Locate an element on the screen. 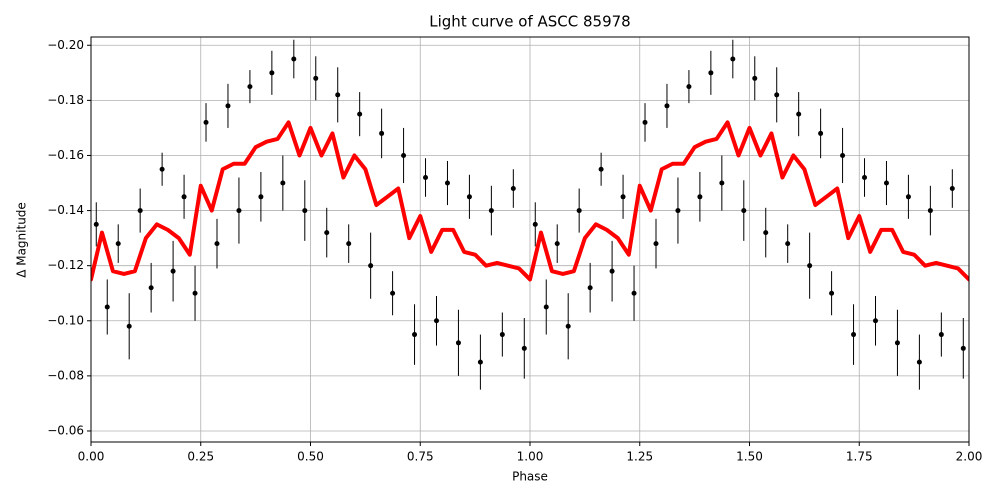  y-tick-label: −0.12 is located at coordinates (65, 265).